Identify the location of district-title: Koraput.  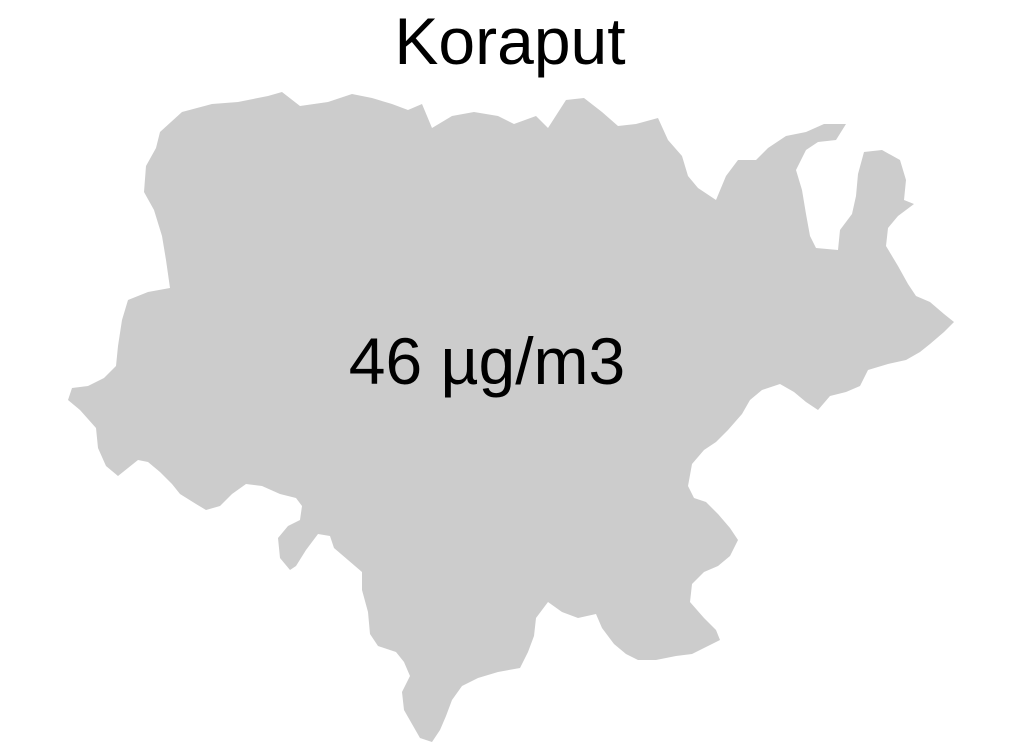
(509, 41).